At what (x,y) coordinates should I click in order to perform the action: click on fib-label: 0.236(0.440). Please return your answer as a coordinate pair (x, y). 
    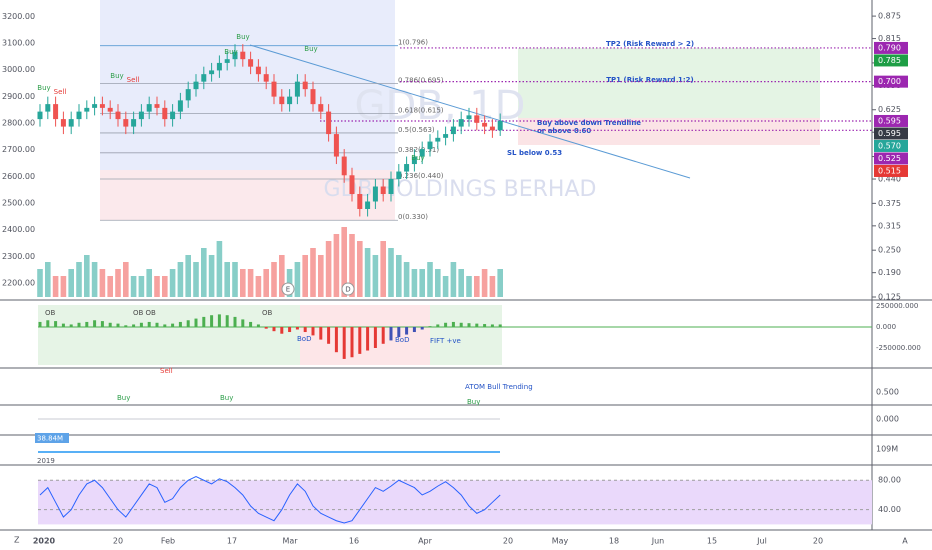
    Looking at the image, I should click on (421, 176).